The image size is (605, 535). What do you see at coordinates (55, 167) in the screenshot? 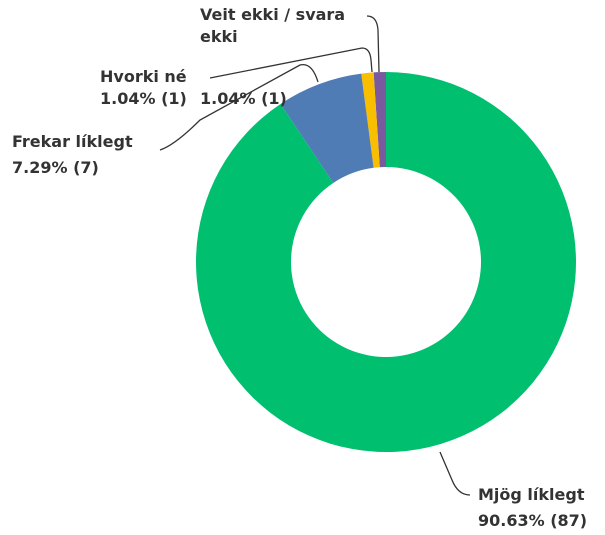
I see `value-label: 7.29% (7)` at bounding box center [55, 167].